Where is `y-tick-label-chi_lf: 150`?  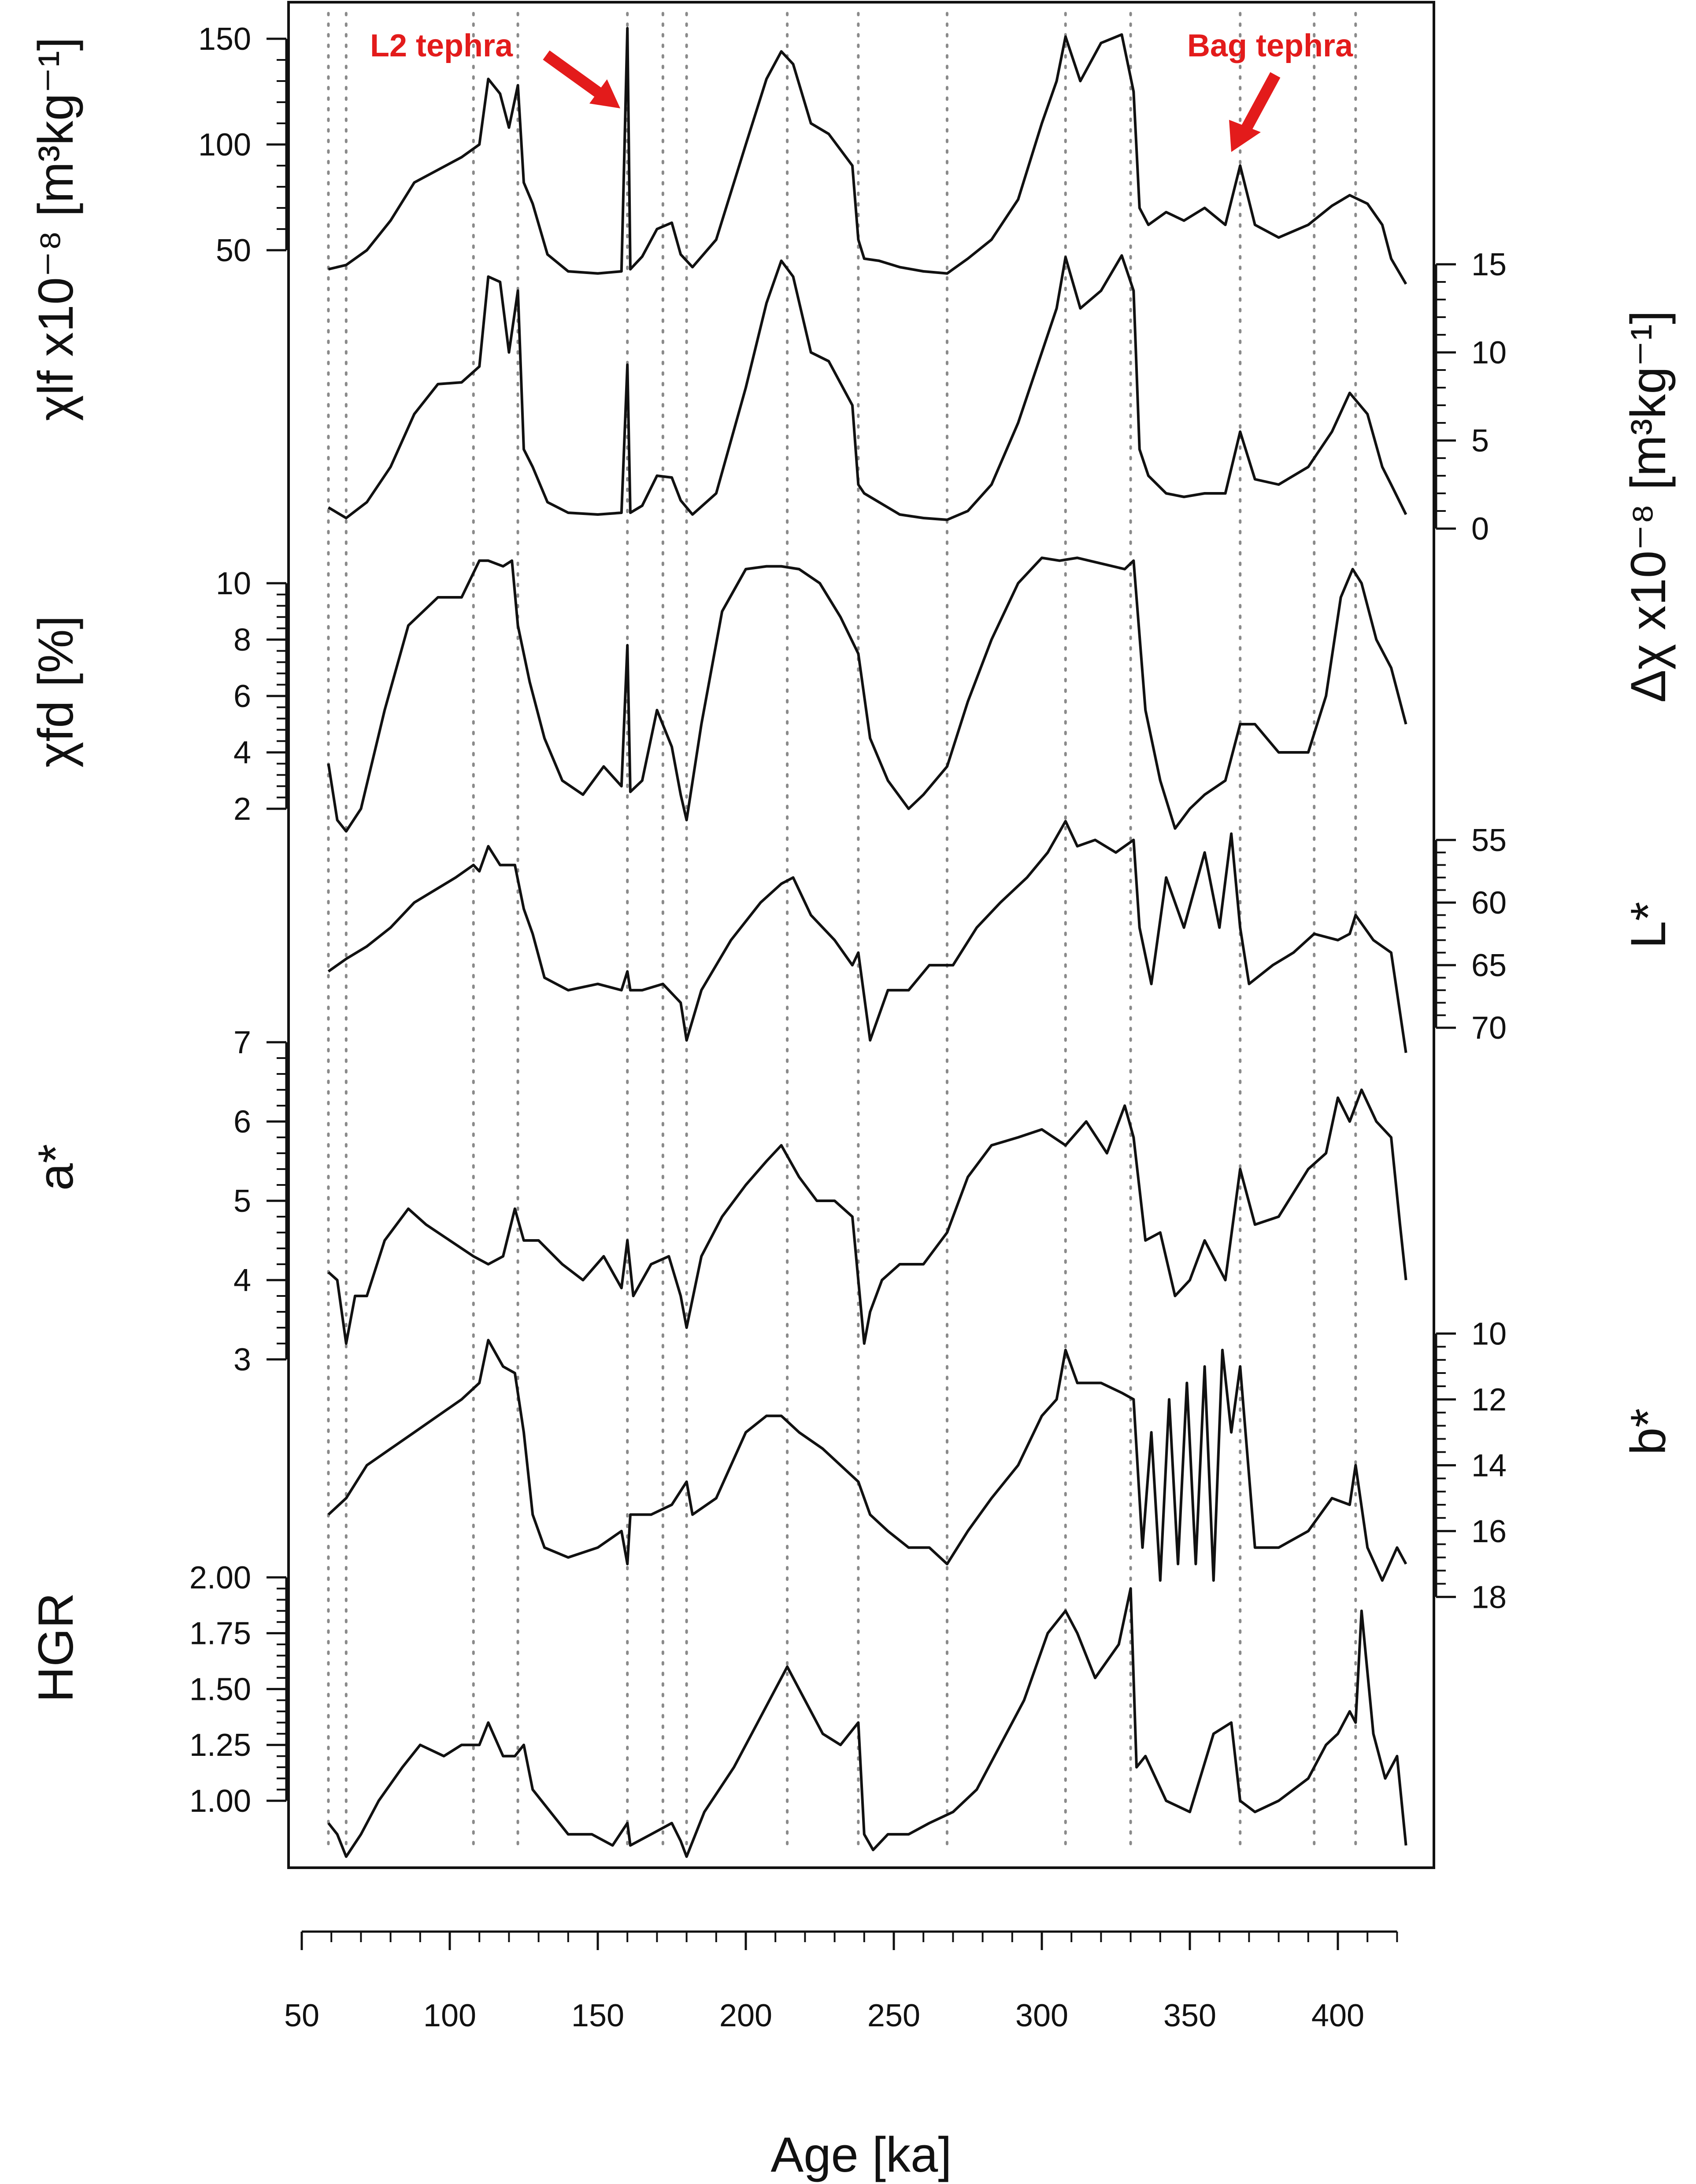
y-tick-label-chi_lf: 150 is located at coordinates (225, 39).